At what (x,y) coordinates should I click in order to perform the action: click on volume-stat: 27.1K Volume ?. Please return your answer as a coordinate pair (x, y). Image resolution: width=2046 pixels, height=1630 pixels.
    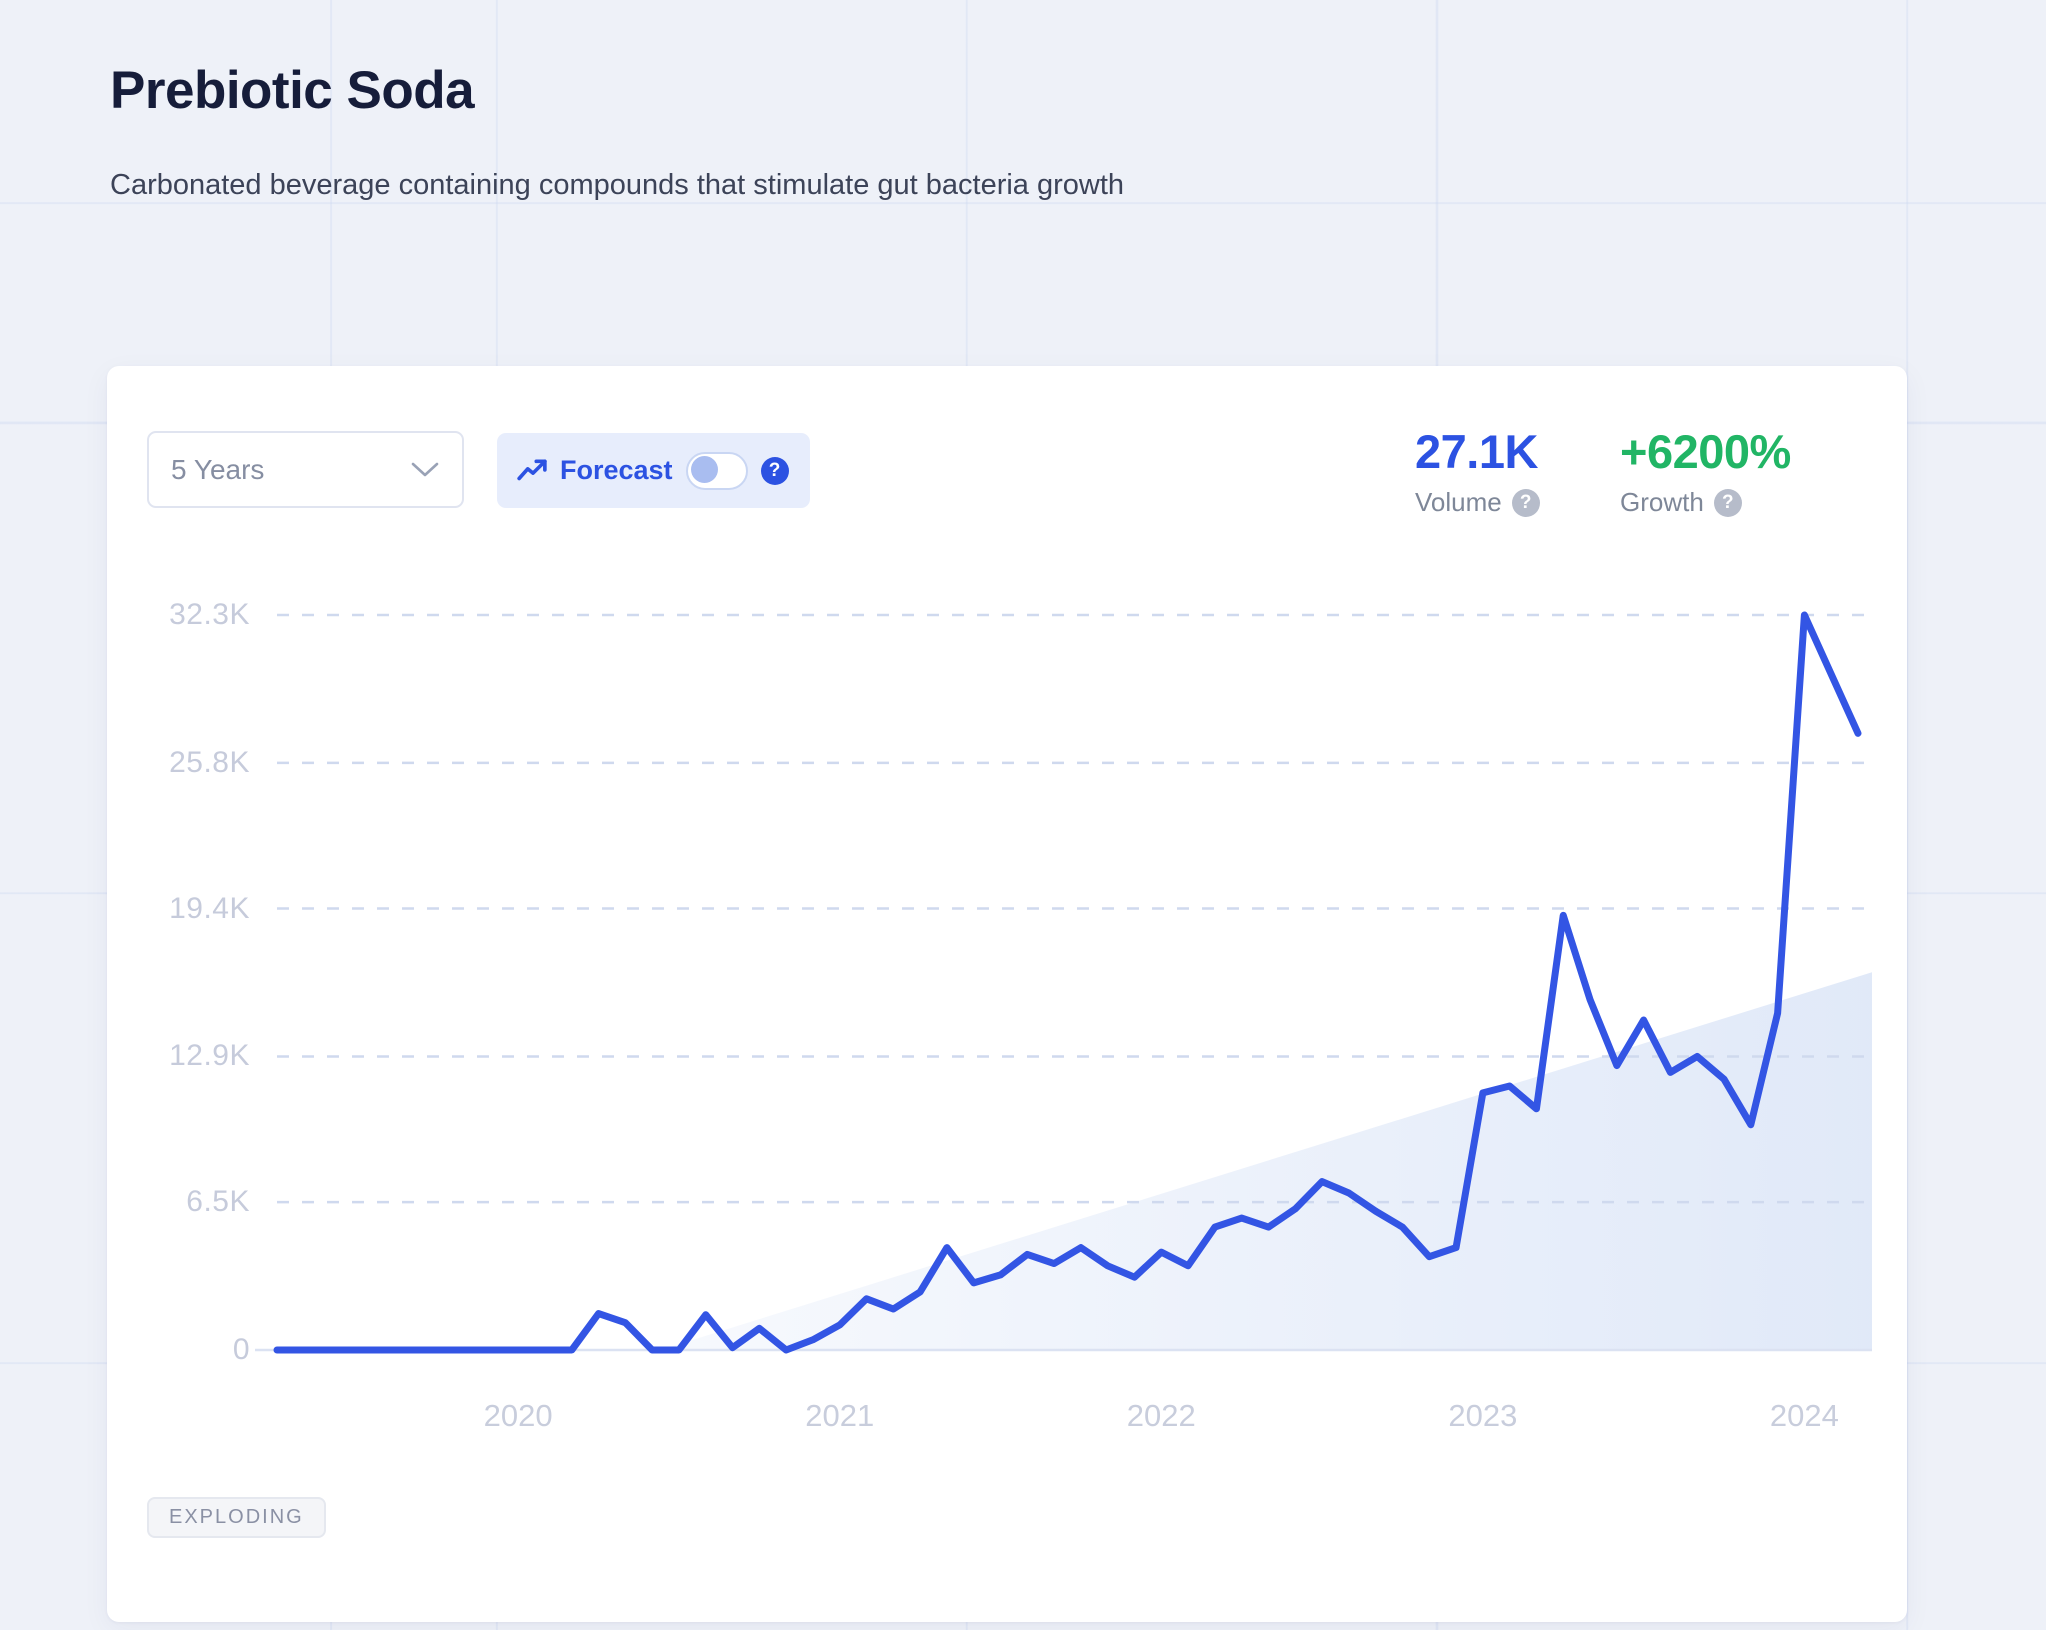
    Looking at the image, I should click on (1477, 471).